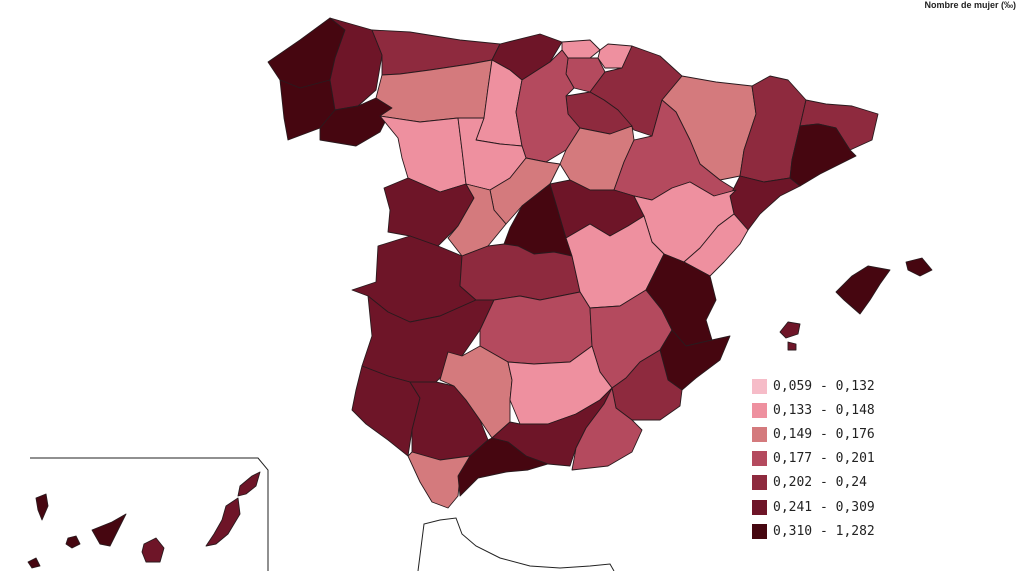 Image resolution: width=1024 pixels, height=571 pixels. What do you see at coordinates (681, 300) in the screenshot?
I see `region-valencia` at bounding box center [681, 300].